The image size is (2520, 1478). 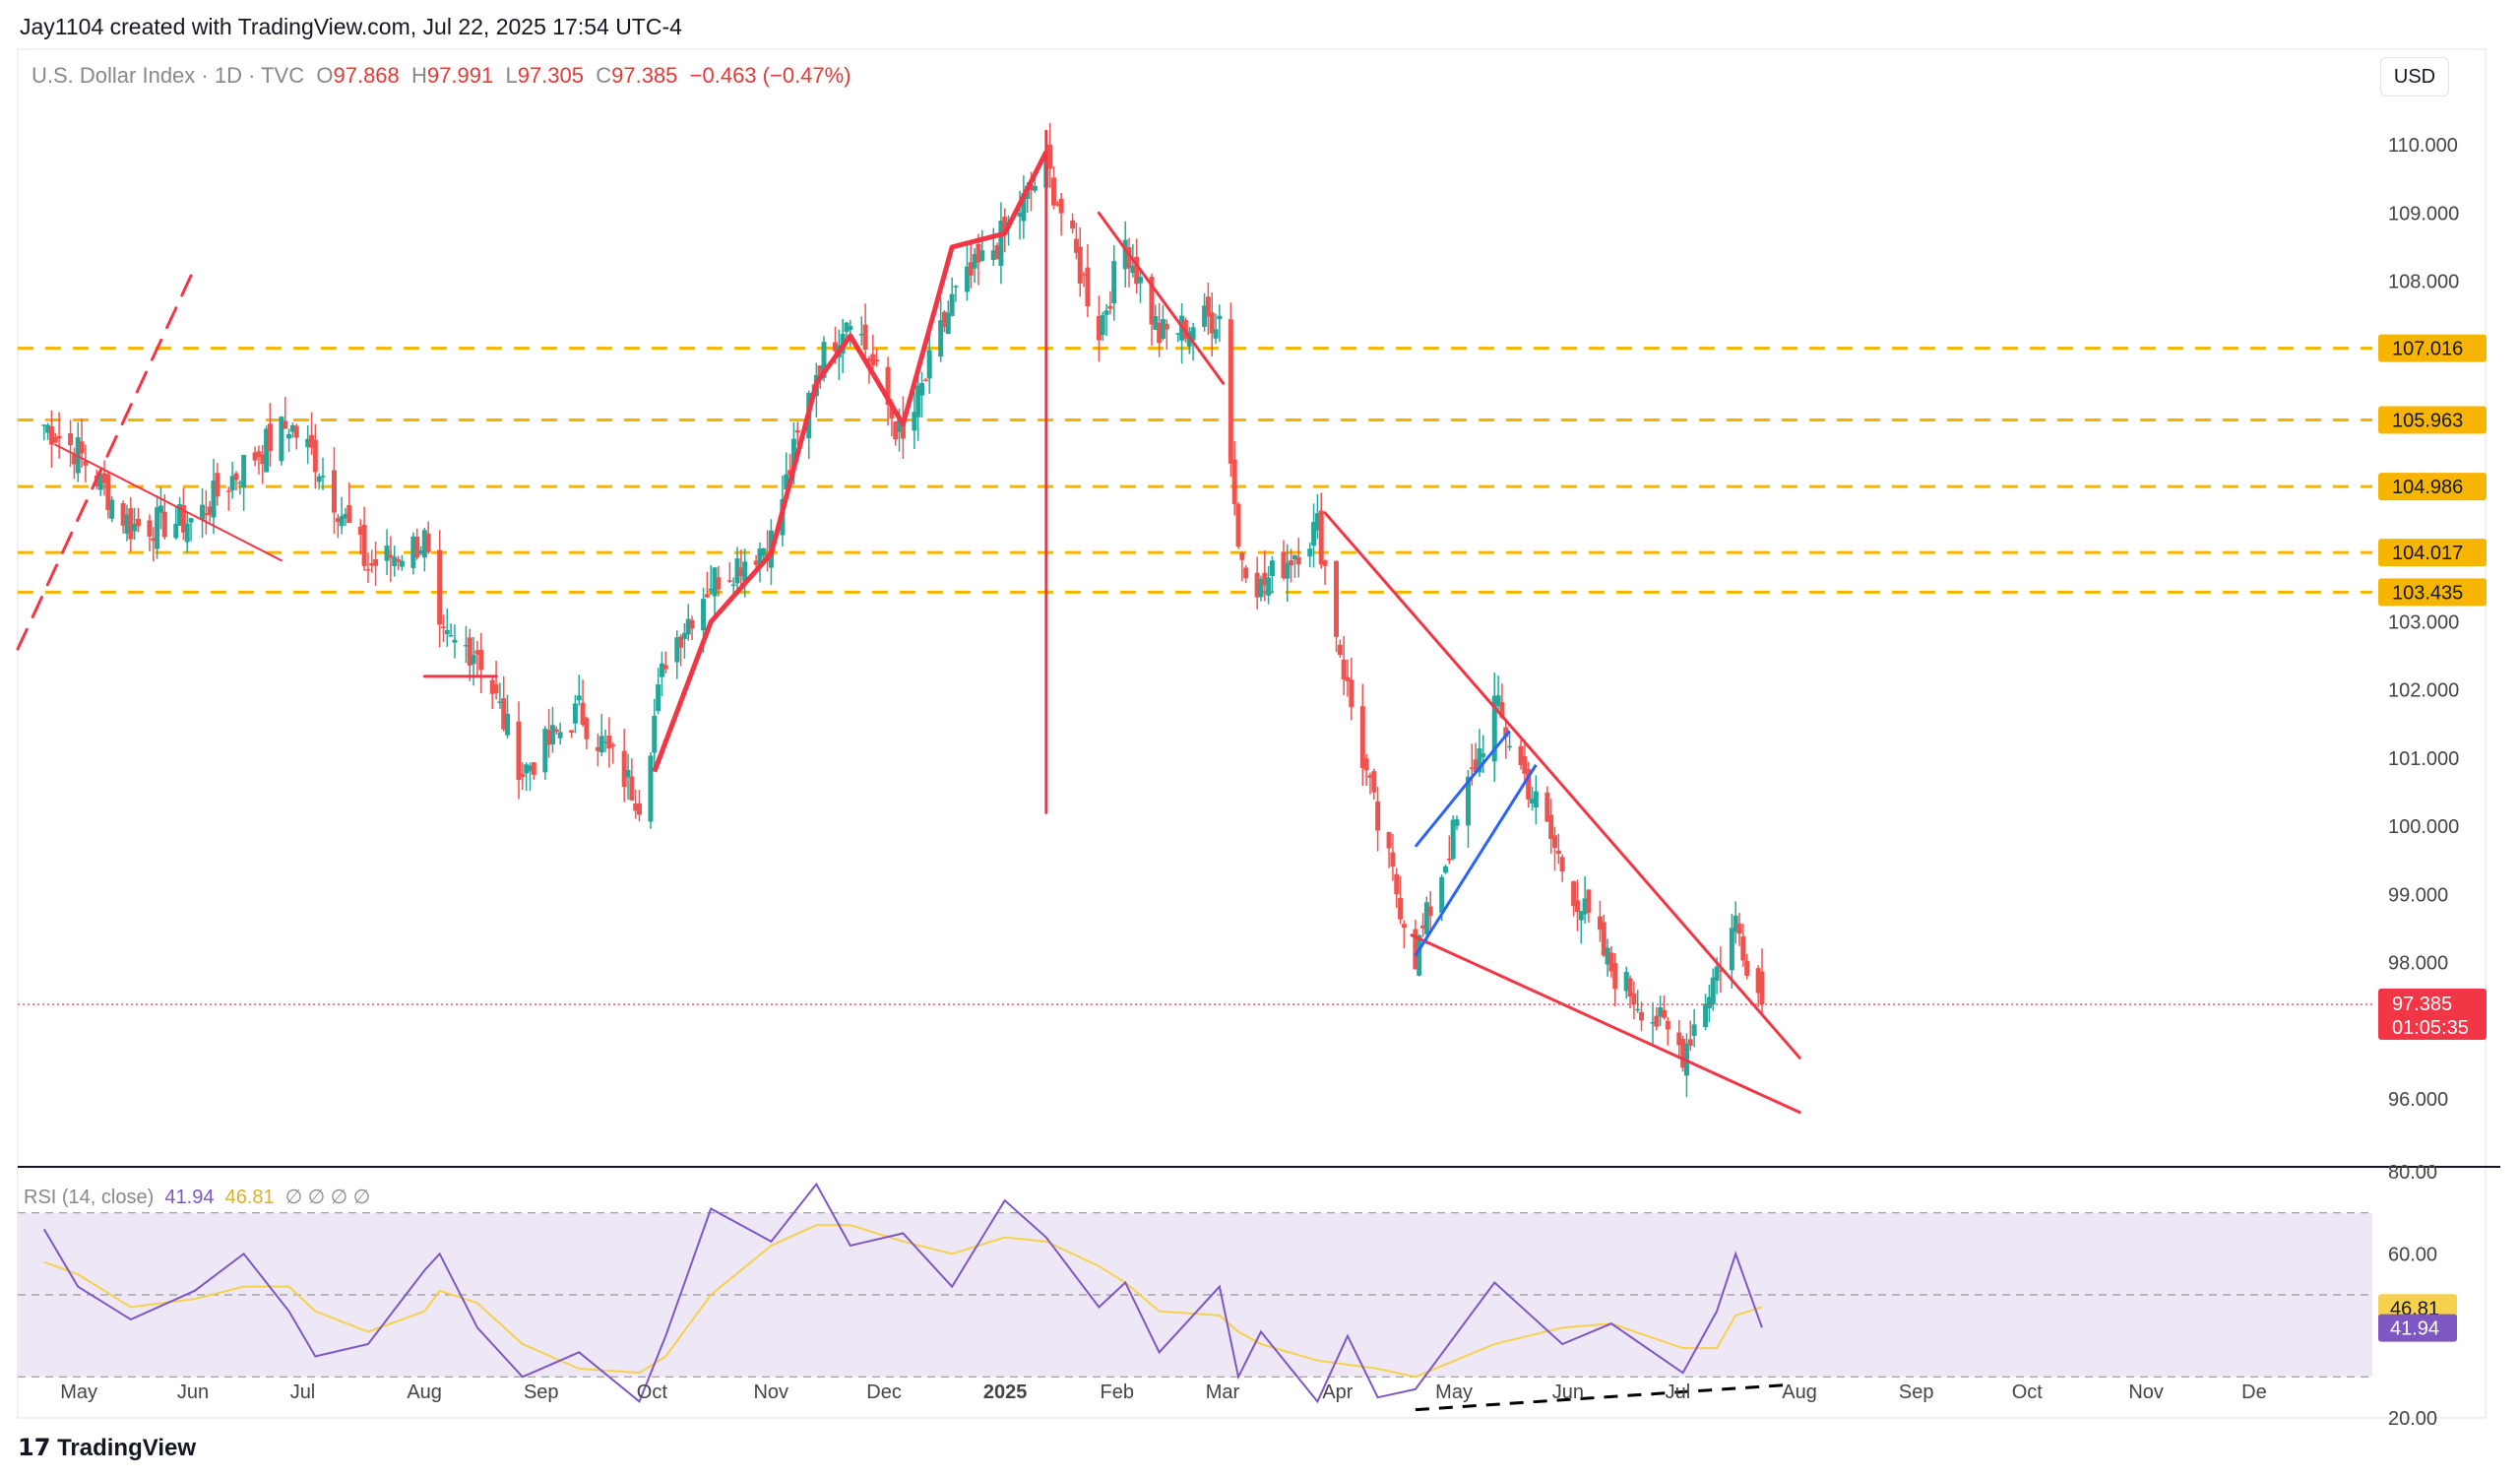 What do you see at coordinates (2414, 1329) in the screenshot?
I see `rsi-value-label: 41.94` at bounding box center [2414, 1329].